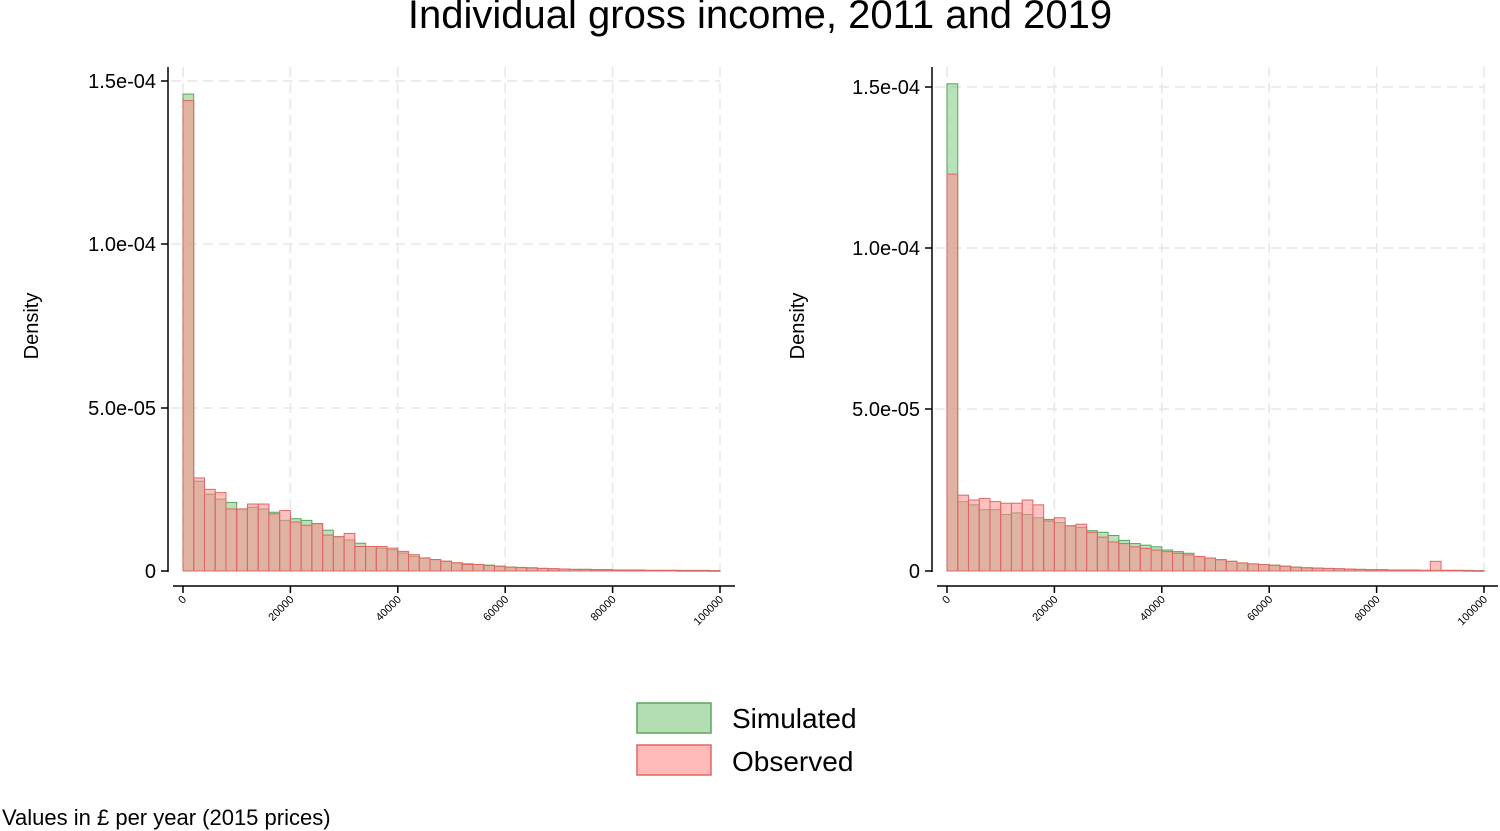  Describe the element at coordinates (914, 572) in the screenshot. I see `y-tick-label: 0` at that location.